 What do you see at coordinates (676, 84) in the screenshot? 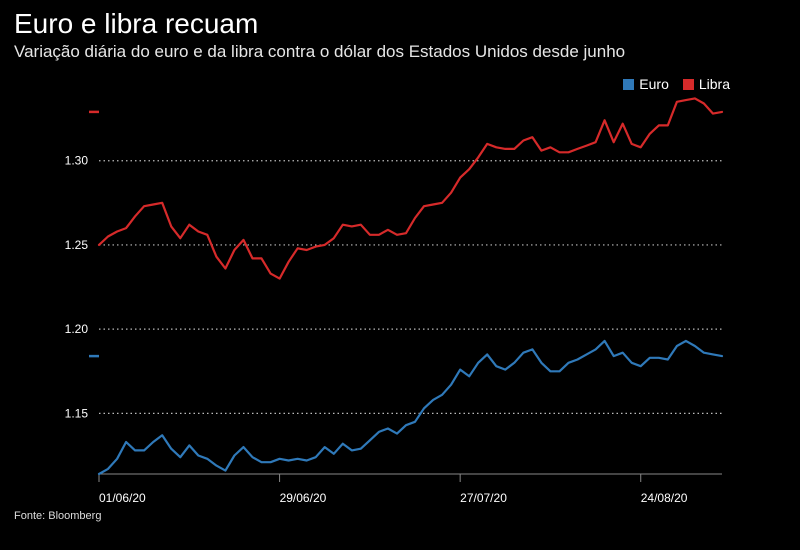
I see `legend: Euro Libra` at bounding box center [676, 84].